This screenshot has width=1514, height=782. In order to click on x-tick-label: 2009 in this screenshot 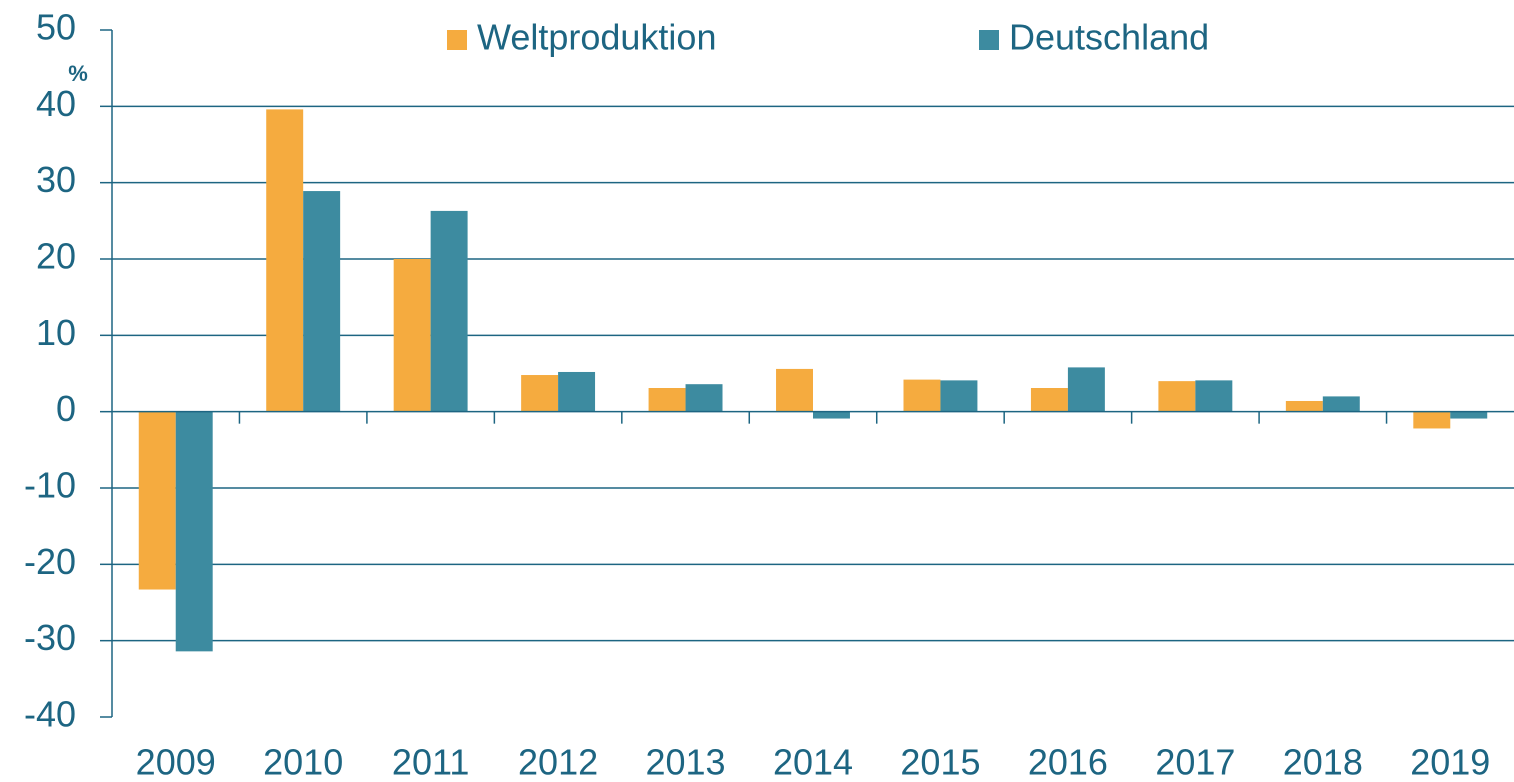, I will do `click(176, 762)`.